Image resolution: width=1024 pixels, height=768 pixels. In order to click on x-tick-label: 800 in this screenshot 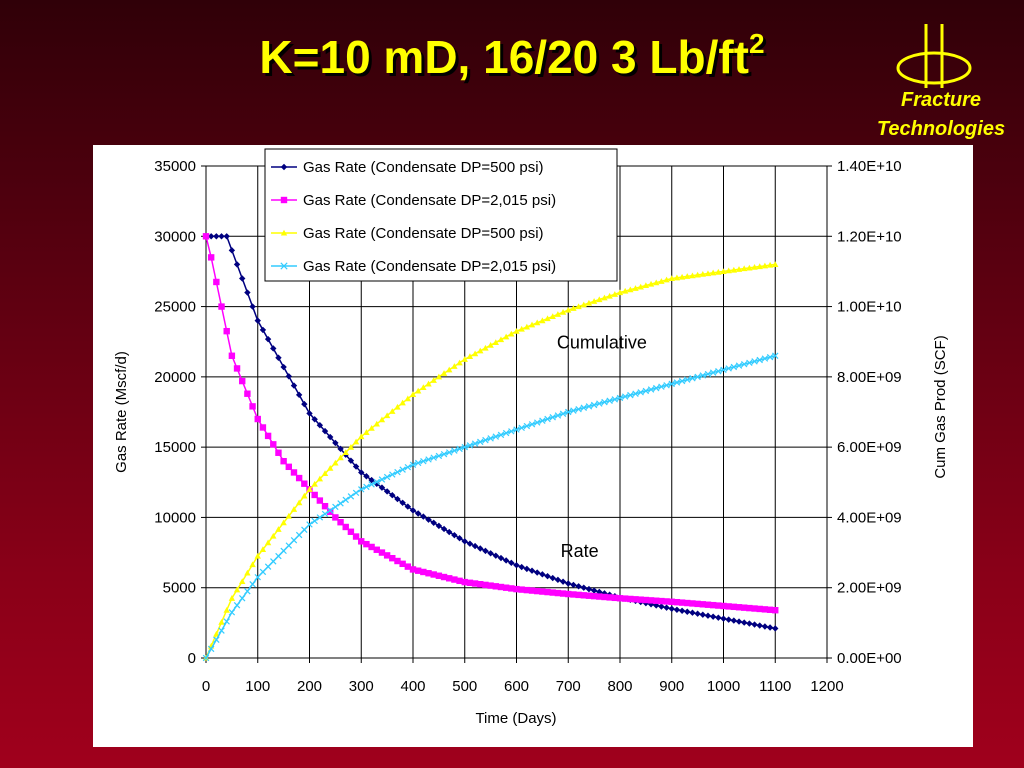, I will do `click(619, 686)`.